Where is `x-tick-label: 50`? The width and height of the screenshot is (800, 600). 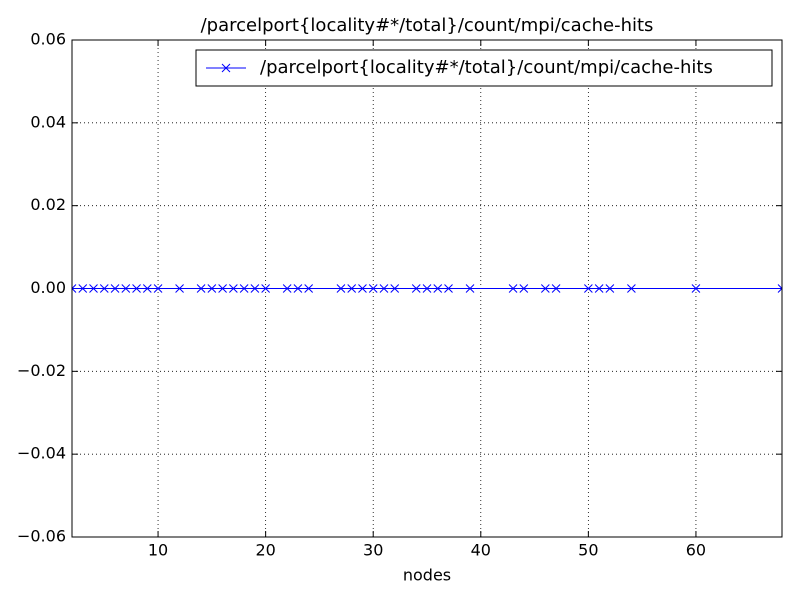 x-tick-label: 50 is located at coordinates (588, 550).